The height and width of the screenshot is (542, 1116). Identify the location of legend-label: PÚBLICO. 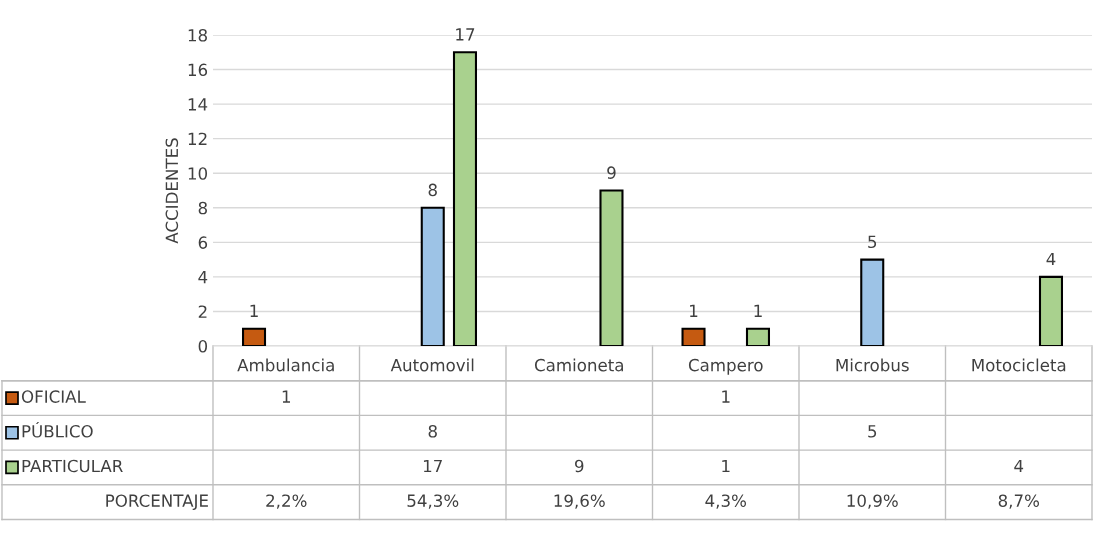
(57, 429).